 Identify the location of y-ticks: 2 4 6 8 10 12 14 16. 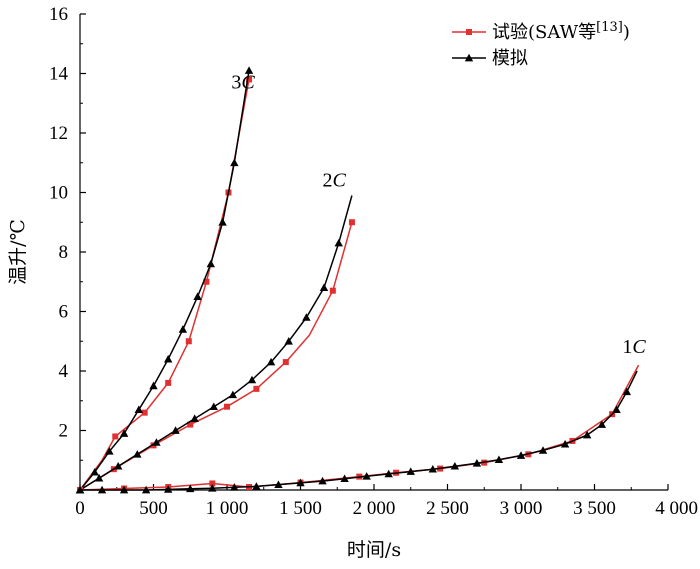
(67, 232).